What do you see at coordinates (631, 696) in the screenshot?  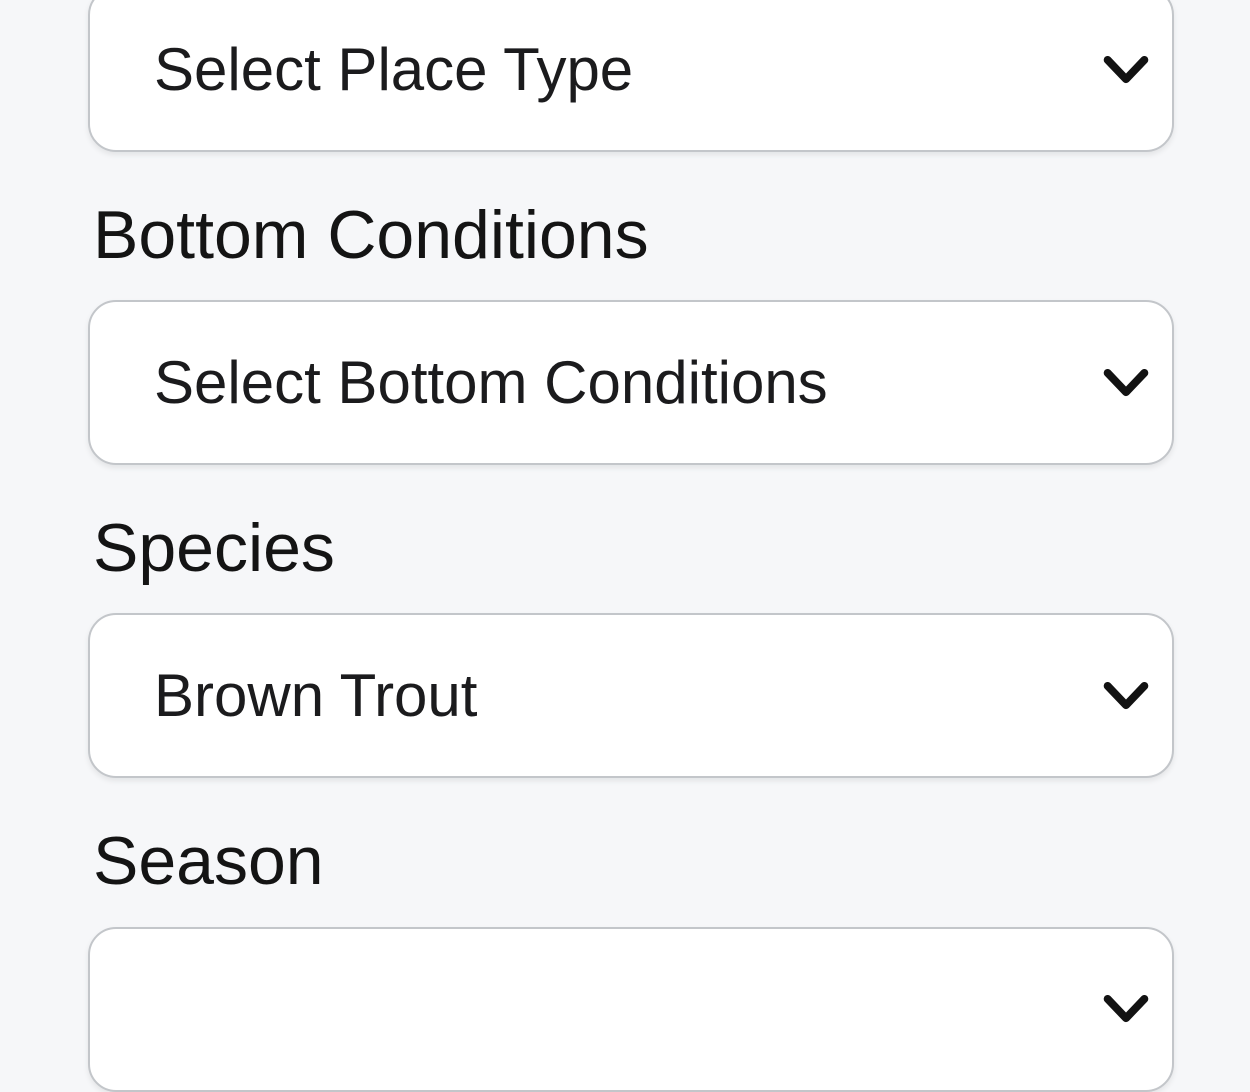 I see `species-select: Brown Trout` at bounding box center [631, 696].